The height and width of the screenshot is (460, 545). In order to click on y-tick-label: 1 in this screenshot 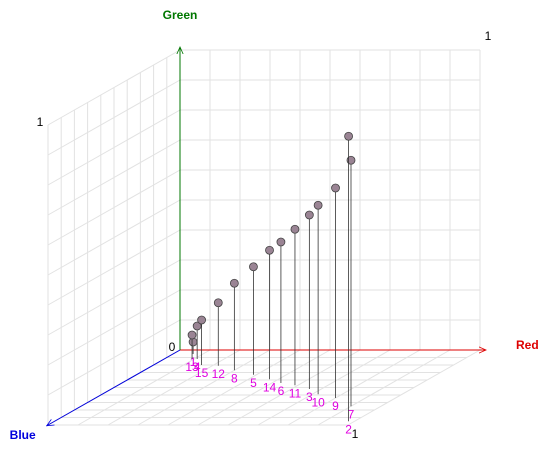, I will do `click(40, 122)`.